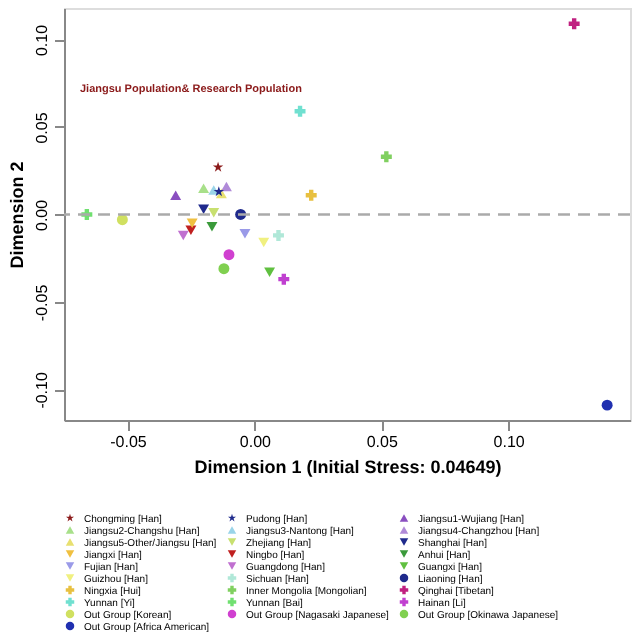 Image resolution: width=640 pixels, height=640 pixels. Describe the element at coordinates (348, 467) in the screenshot. I see `x-axis-title: Dimension 1 (Initial Stress: 0.04649)` at that location.